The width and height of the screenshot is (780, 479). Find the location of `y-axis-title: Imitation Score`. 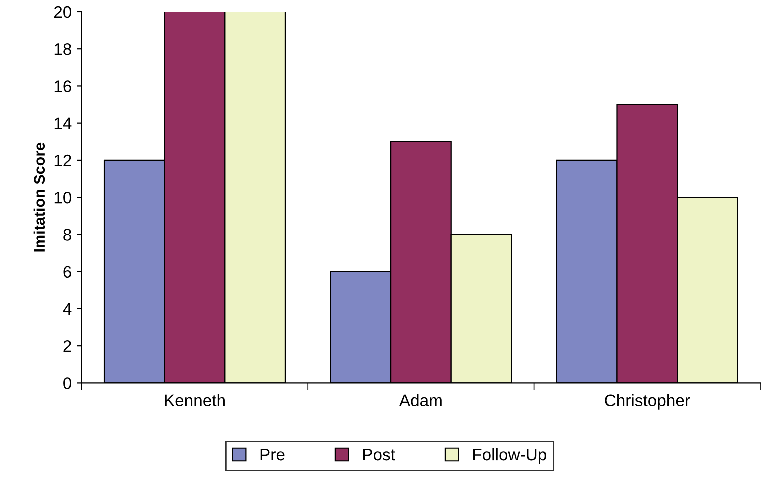

y-axis-title: Imitation Score is located at coordinates (40, 197).